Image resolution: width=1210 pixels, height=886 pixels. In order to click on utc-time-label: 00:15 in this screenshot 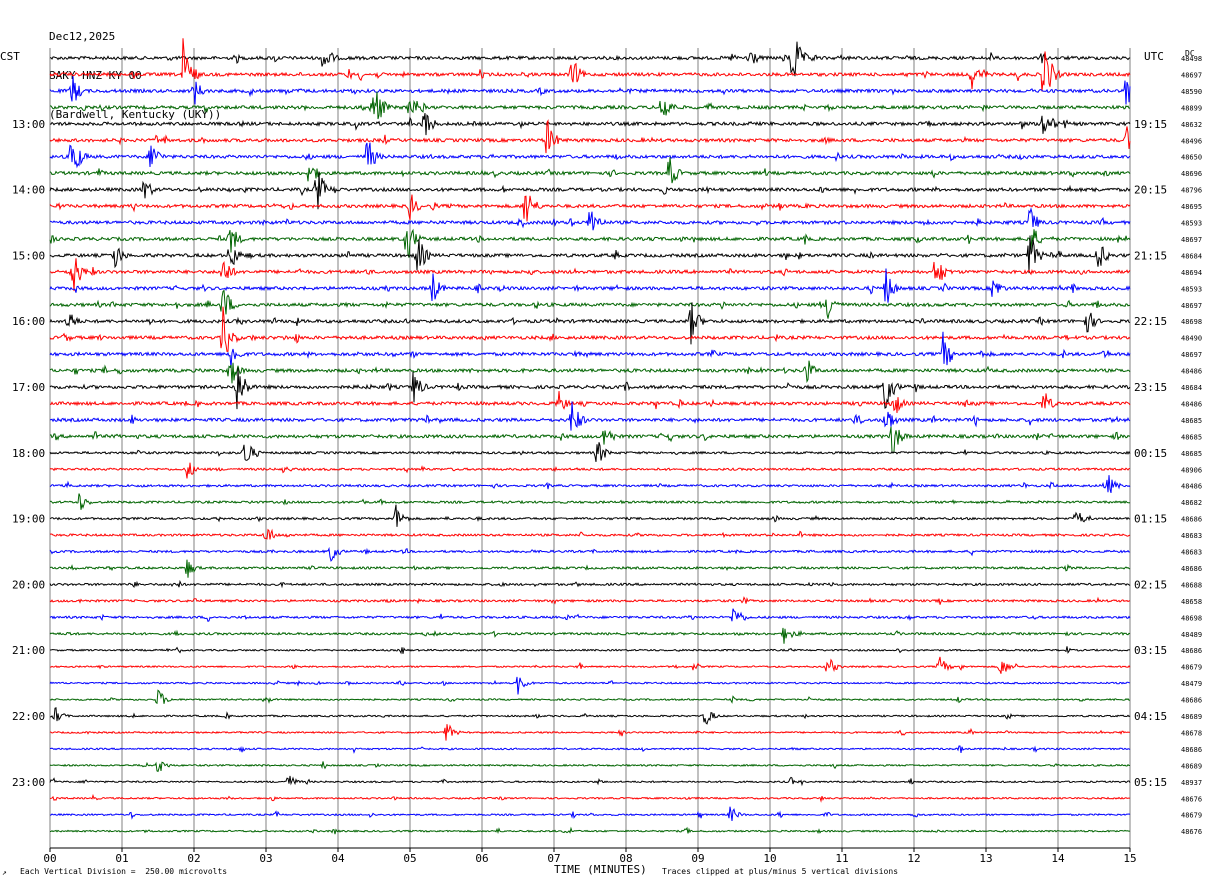, I will do `click(1150, 453)`.